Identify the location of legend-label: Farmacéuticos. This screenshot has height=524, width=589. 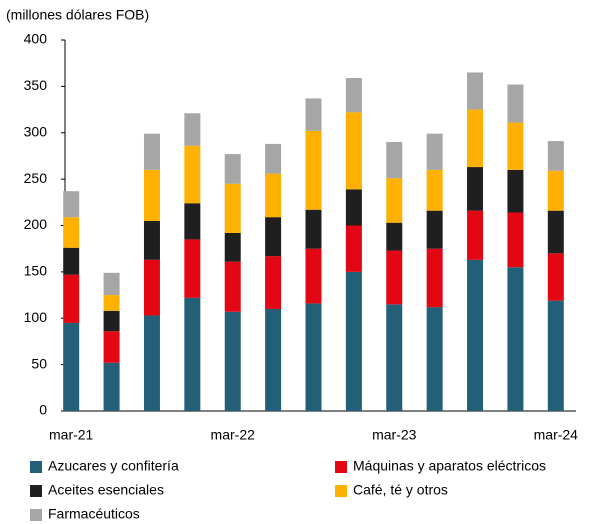
(94, 514).